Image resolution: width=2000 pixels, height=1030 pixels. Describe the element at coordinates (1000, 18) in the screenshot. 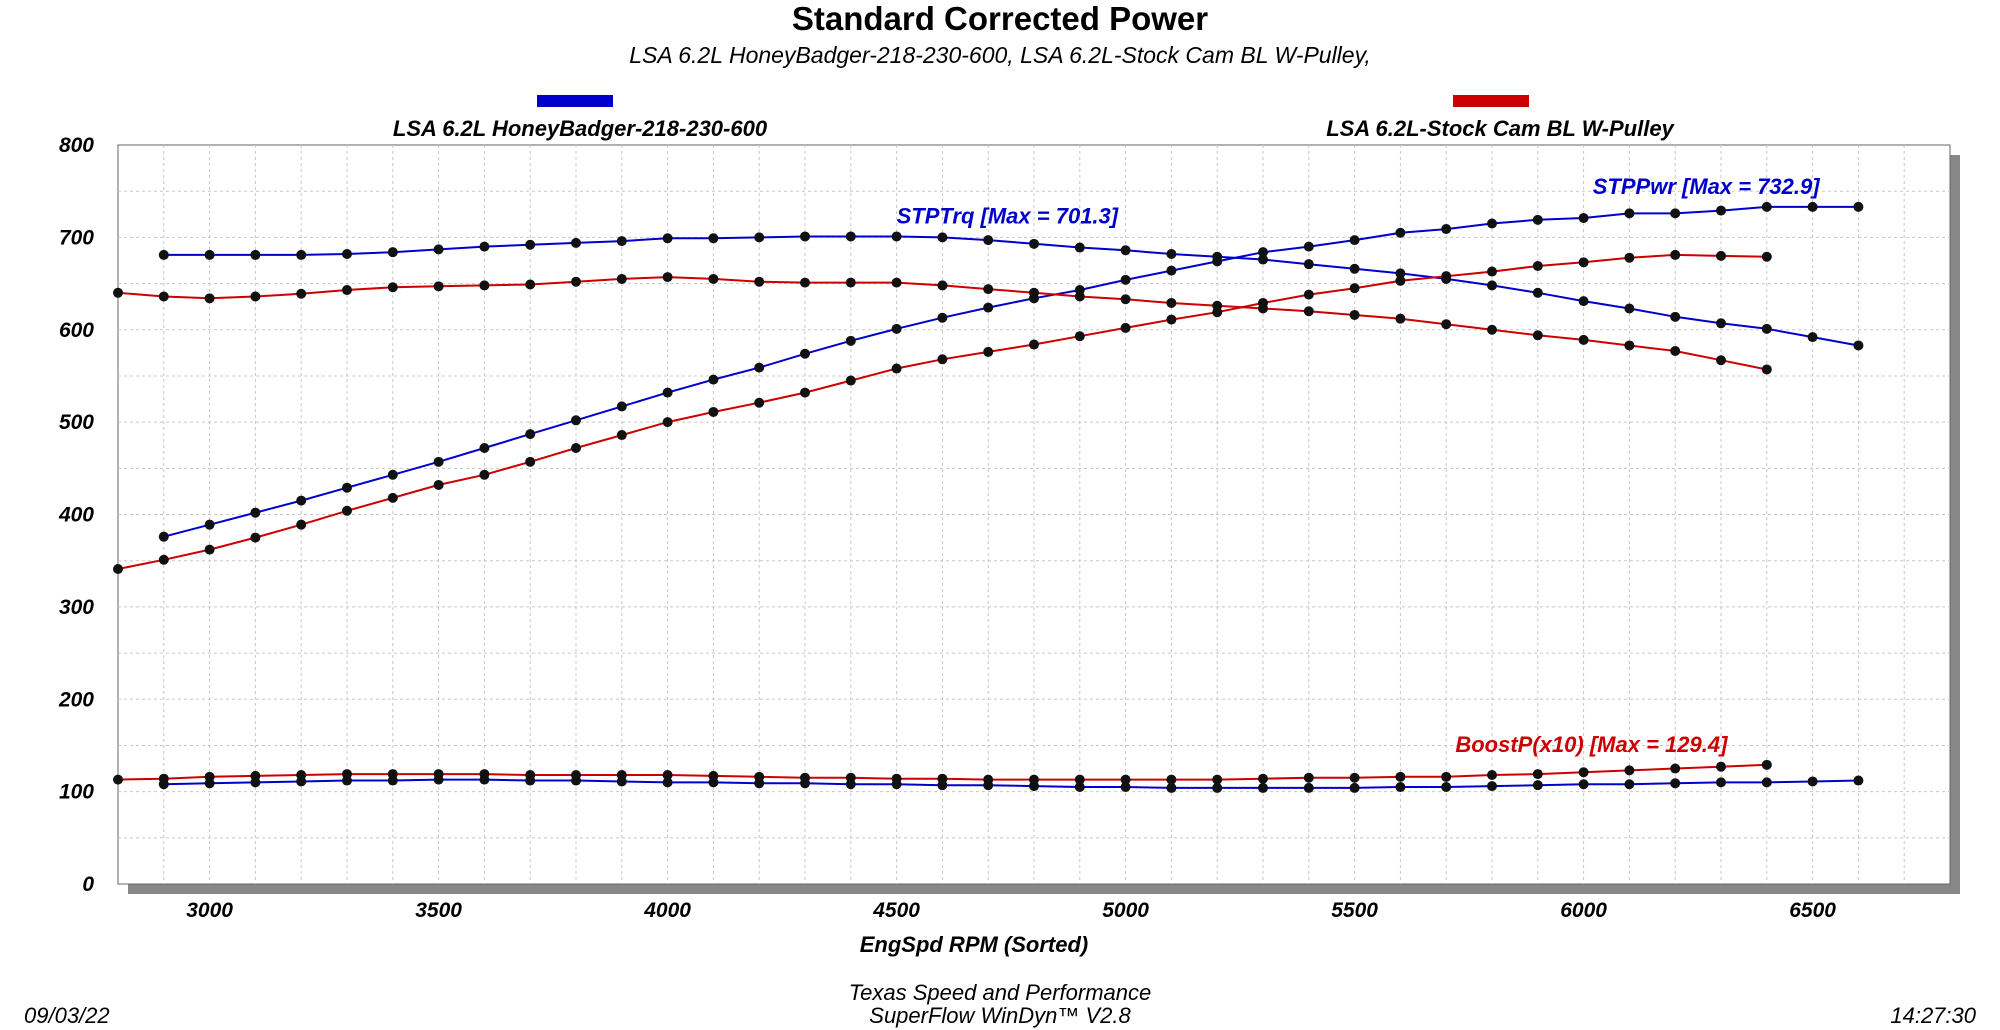

I see `chart-title: Standard Corrected Power` at that location.